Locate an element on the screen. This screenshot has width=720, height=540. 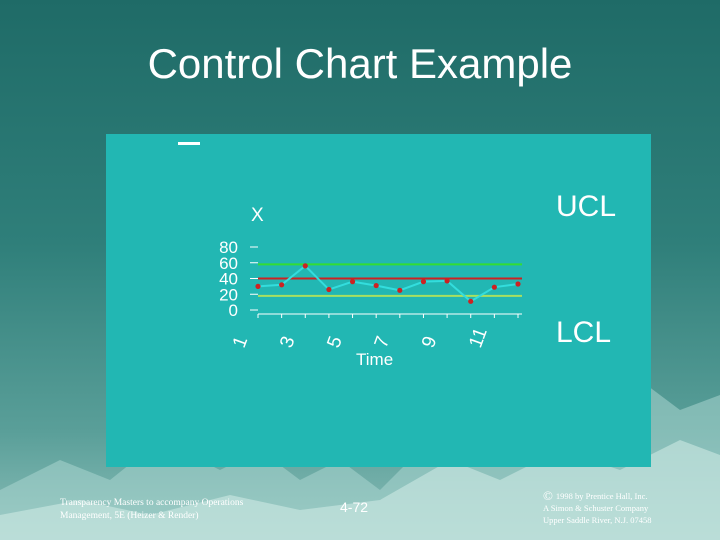
x-axis-label: Time is located at coordinates (374, 359).